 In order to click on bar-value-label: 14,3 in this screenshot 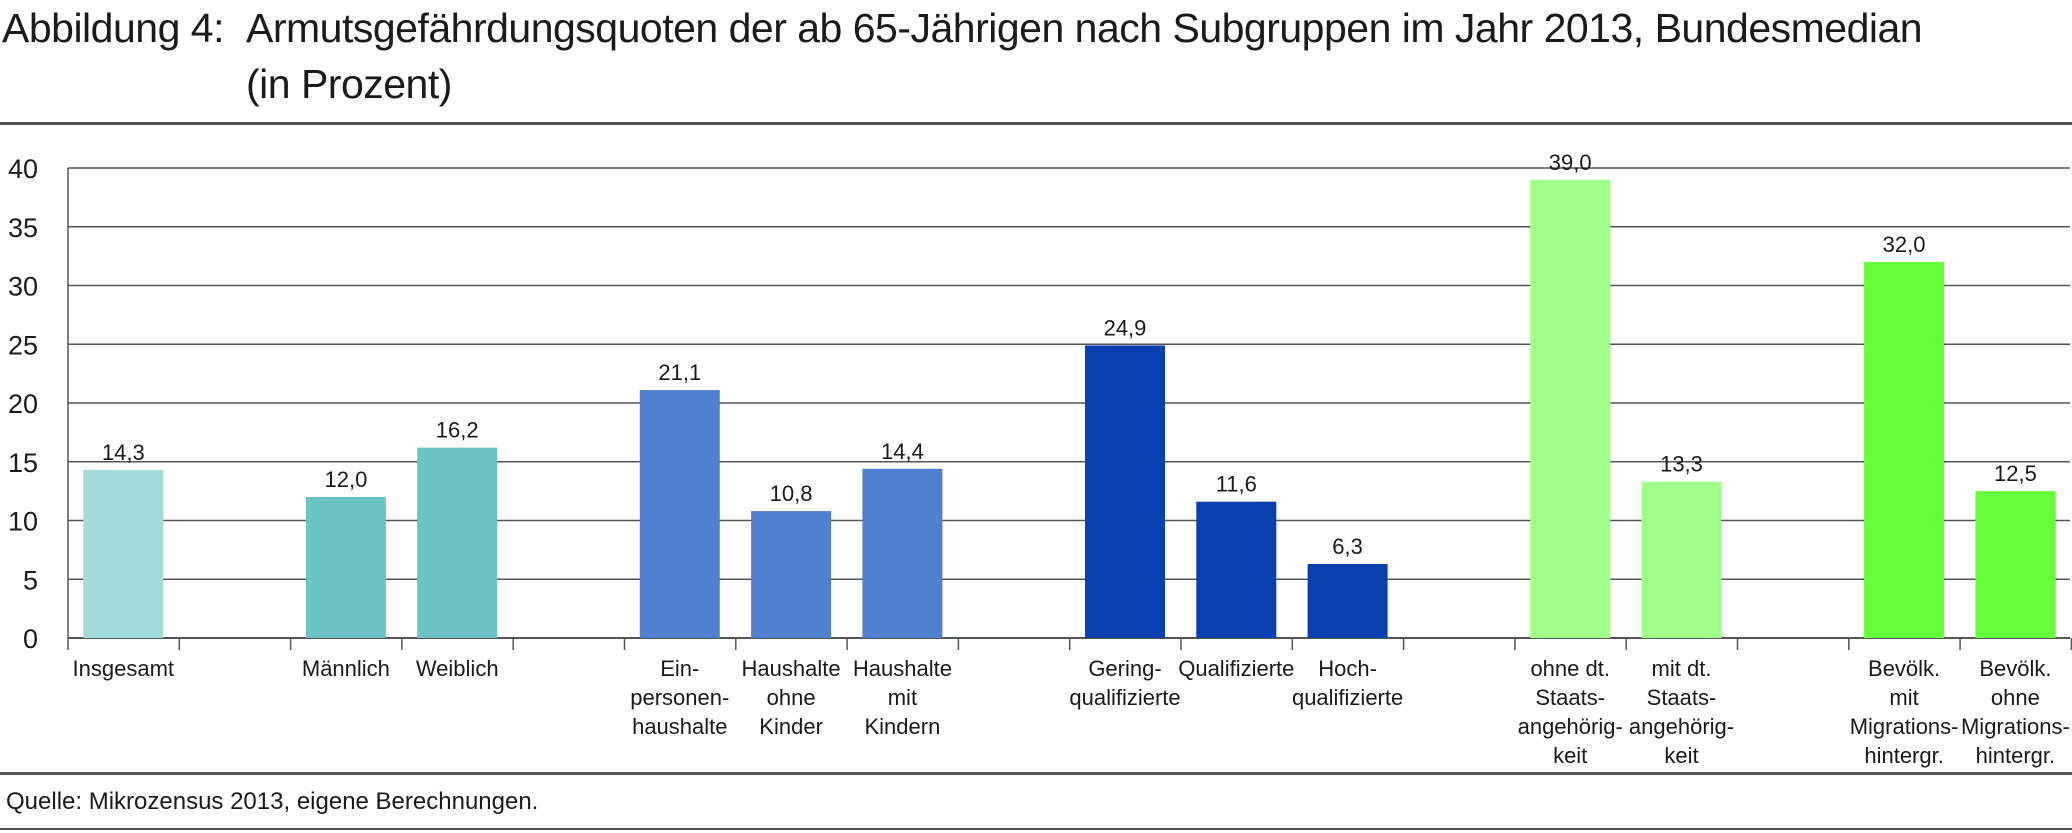, I will do `click(123, 452)`.